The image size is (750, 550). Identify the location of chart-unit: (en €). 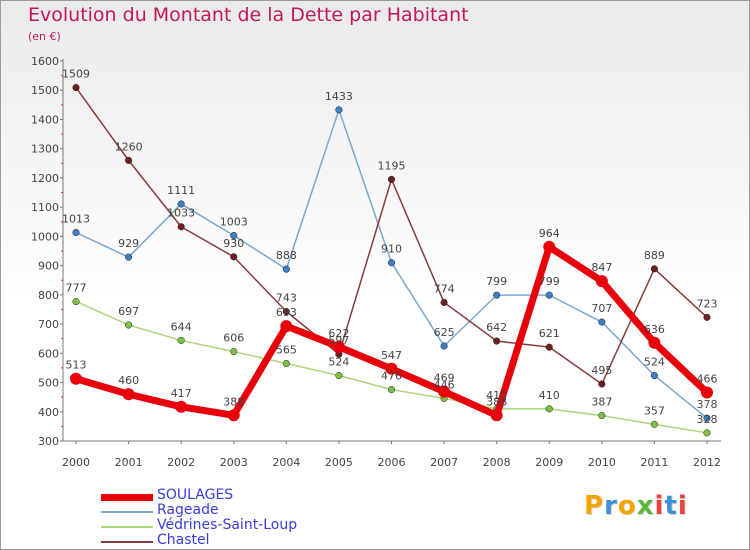
(44, 36).